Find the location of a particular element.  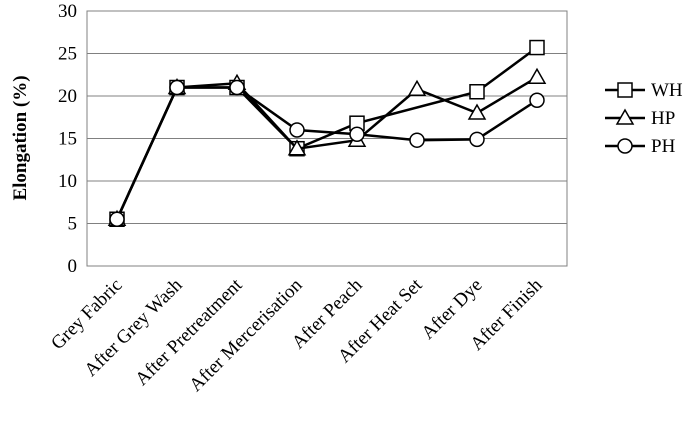

legend-label: WH is located at coordinates (667, 90).